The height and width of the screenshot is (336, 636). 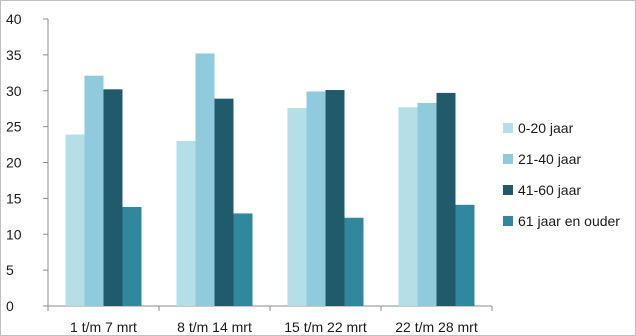 What do you see at coordinates (14, 163) in the screenshot?
I see `y-tick-label: 20` at bounding box center [14, 163].